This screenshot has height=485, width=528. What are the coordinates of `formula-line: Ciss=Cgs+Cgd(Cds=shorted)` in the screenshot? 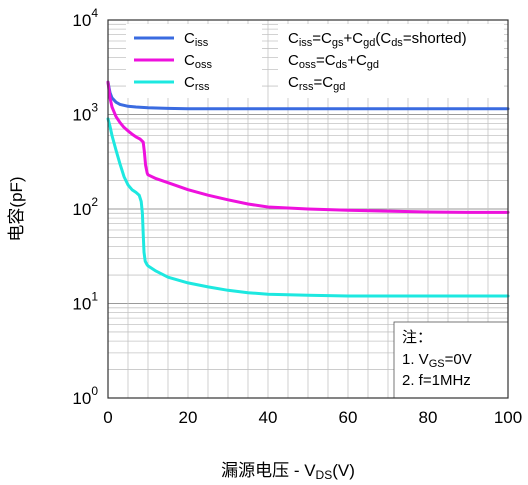 It's located at (377, 39).